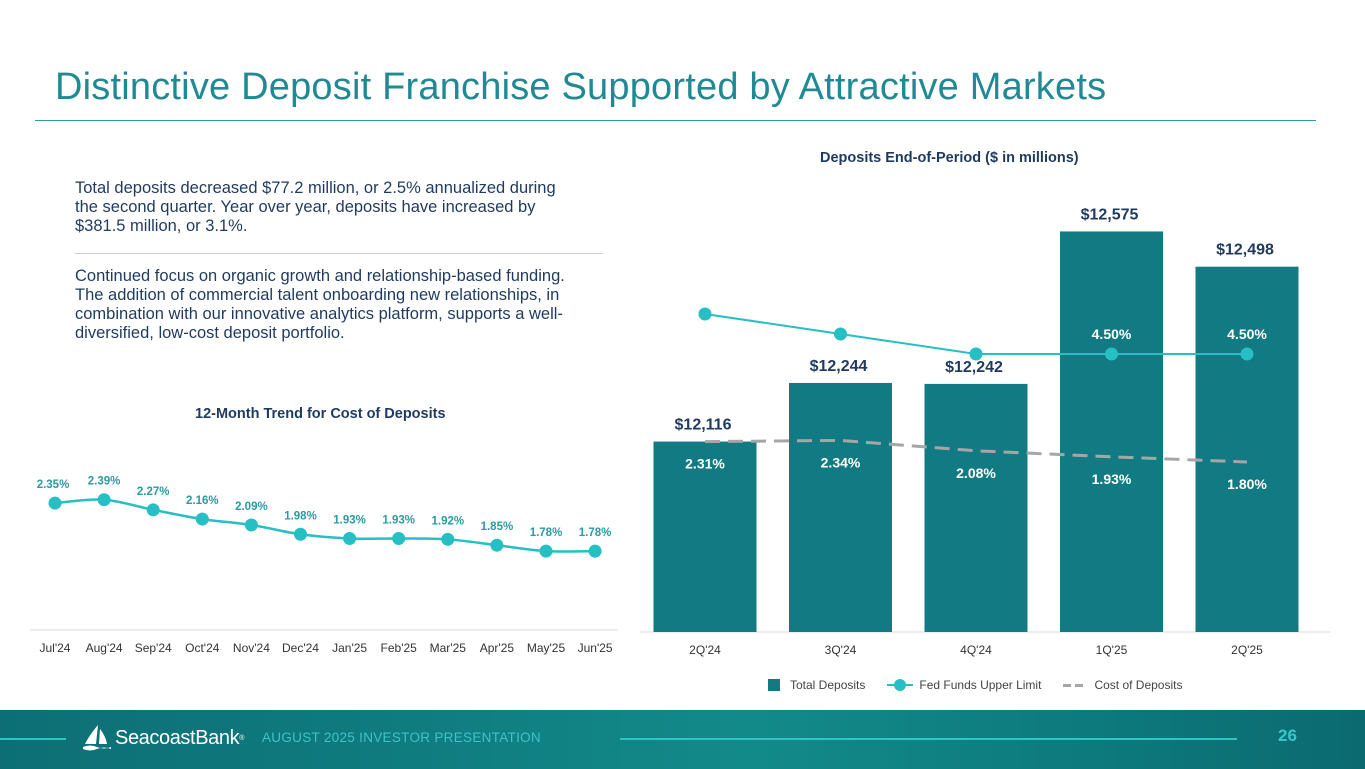 The height and width of the screenshot is (769, 1365). I want to click on deposit-bar-label: $12,498, so click(1245, 250).